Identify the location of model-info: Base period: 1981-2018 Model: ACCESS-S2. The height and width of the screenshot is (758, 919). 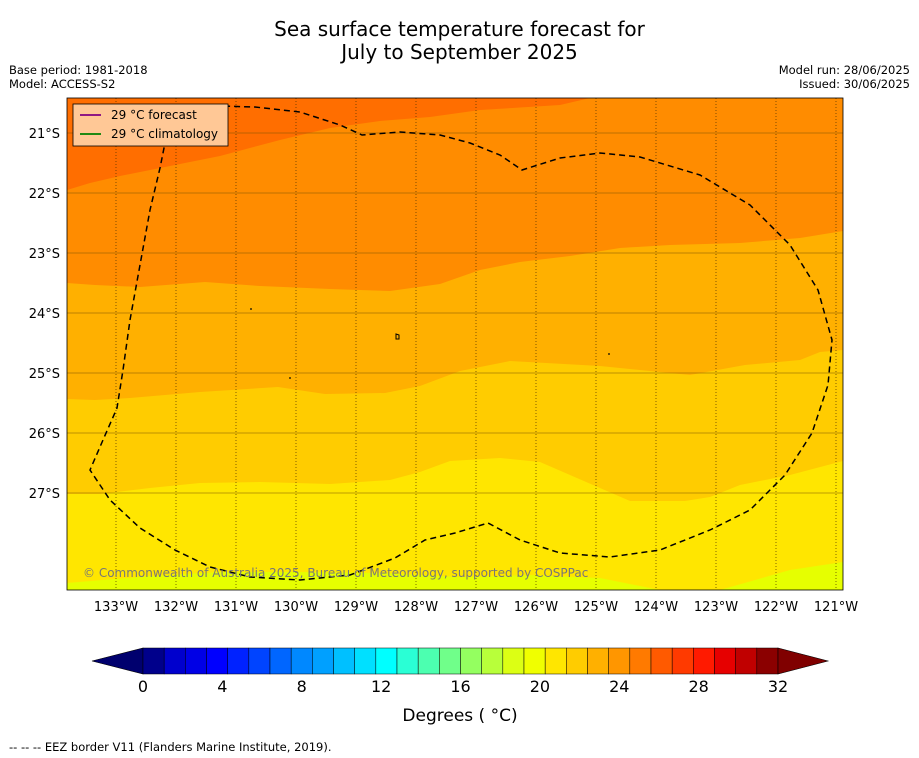
(78, 77).